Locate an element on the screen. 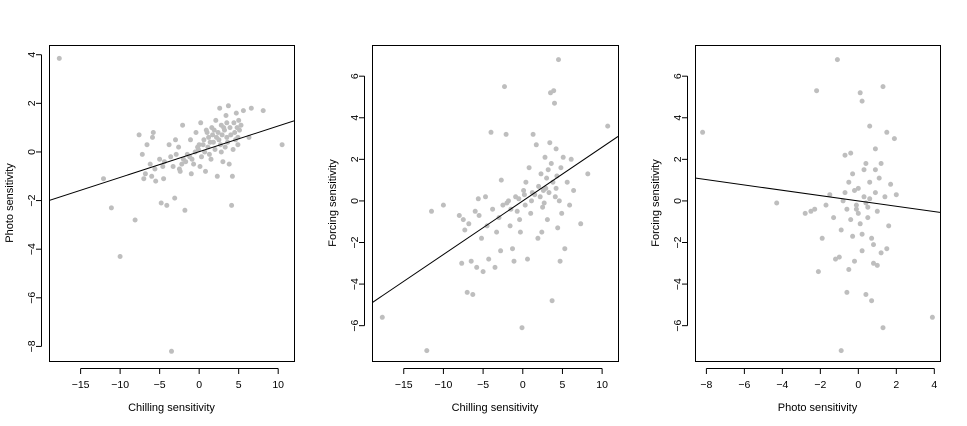 The height and width of the screenshot is (426, 967). y-axis-title: Forcing sensitivity is located at coordinates (333, 203).